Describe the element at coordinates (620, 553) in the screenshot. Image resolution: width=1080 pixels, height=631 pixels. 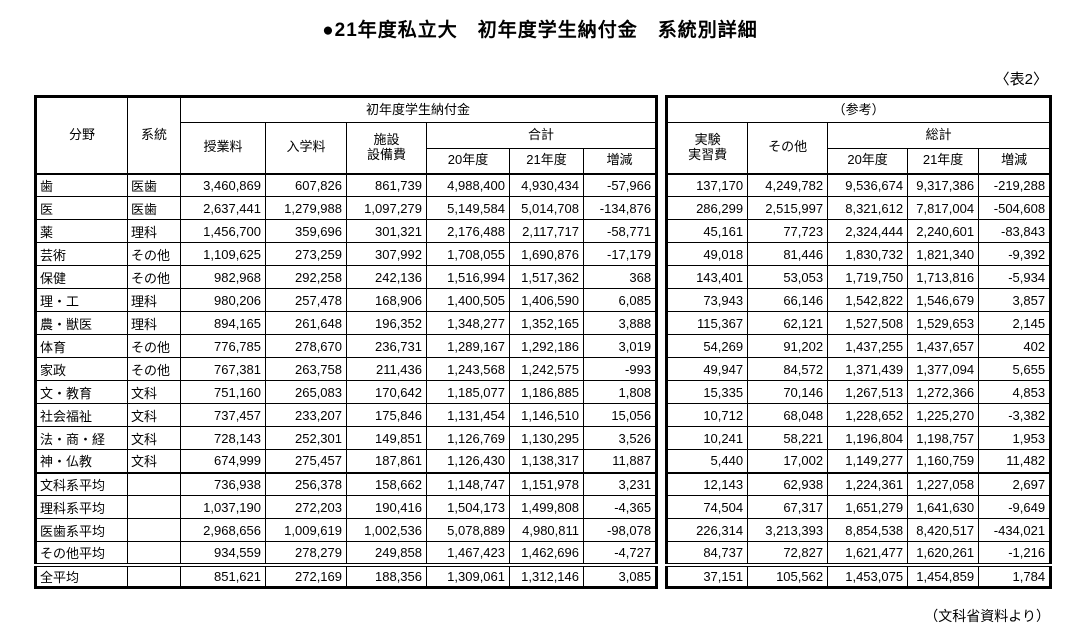
I see `change-cell: -4,727` at that location.